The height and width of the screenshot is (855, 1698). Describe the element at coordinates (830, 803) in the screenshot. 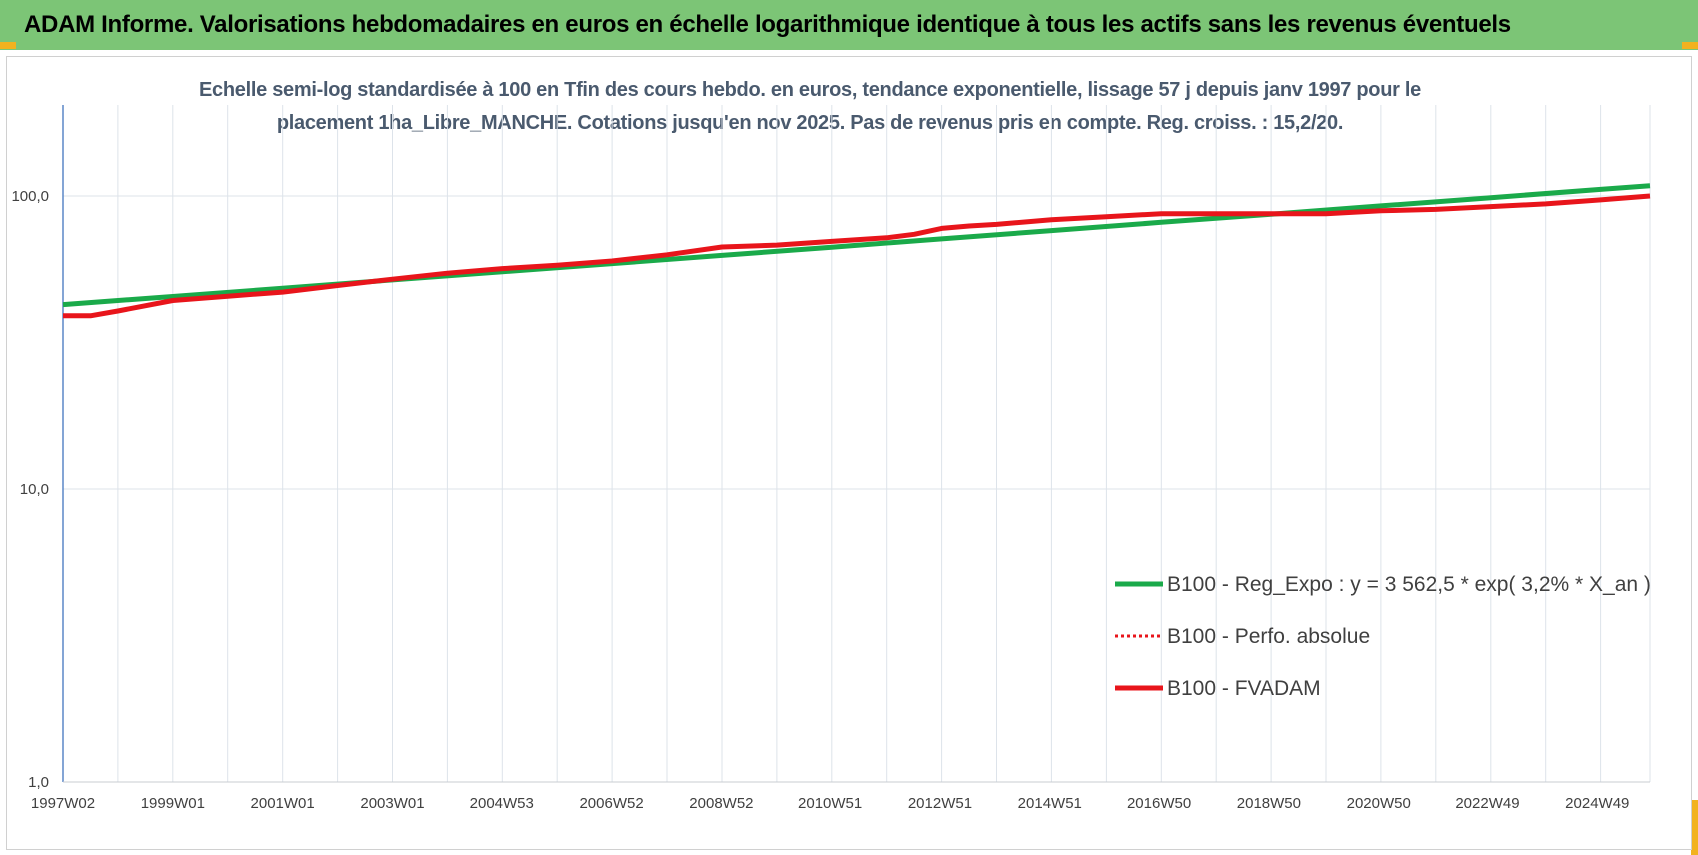

I see `x-tick-label: 2010W51` at that location.